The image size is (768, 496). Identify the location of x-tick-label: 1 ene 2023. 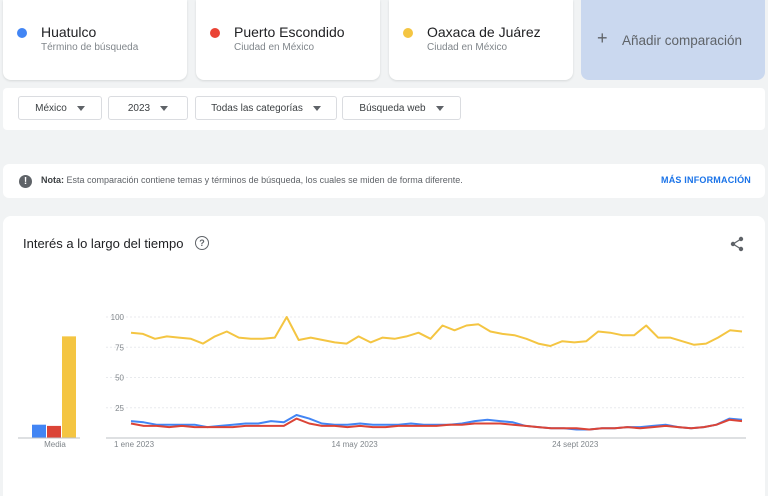
(134, 444).